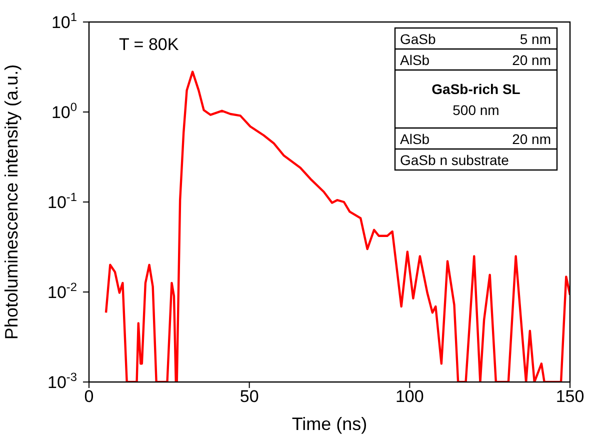 The image size is (589, 440). Describe the element at coordinates (64, 111) in the screenshot. I see `y-tick-label: 10$^{0}$` at that location.